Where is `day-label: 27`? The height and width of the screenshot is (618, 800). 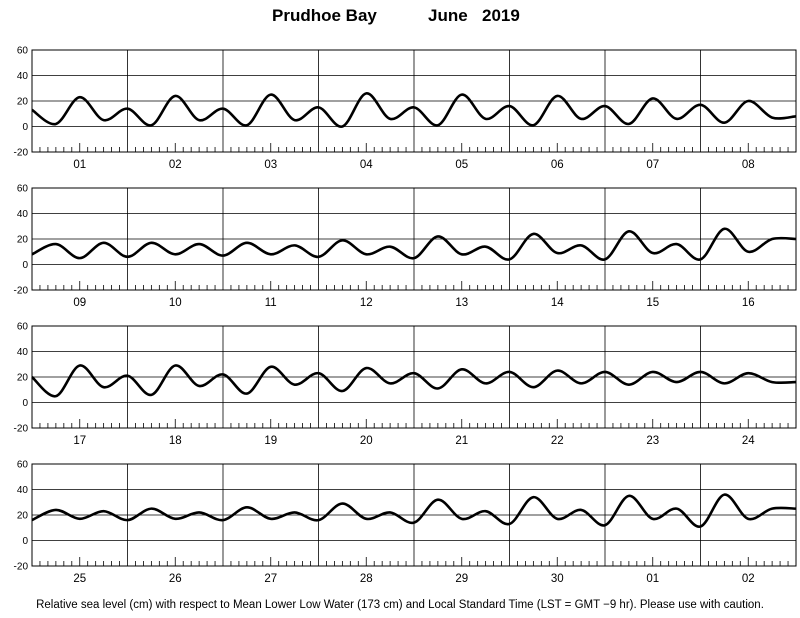 day-label: 27 is located at coordinates (270, 579).